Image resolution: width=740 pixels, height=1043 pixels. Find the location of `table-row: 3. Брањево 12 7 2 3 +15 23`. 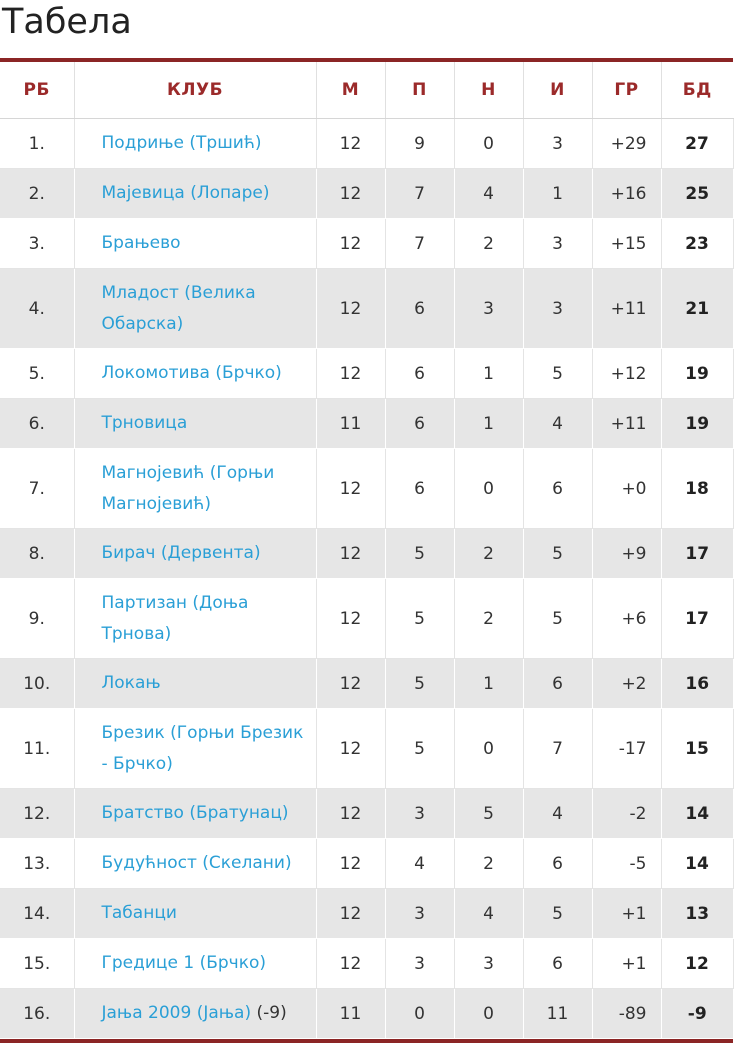

table-row: 3. Брањево 12 7 2 3 +15 23 is located at coordinates (367, 243).